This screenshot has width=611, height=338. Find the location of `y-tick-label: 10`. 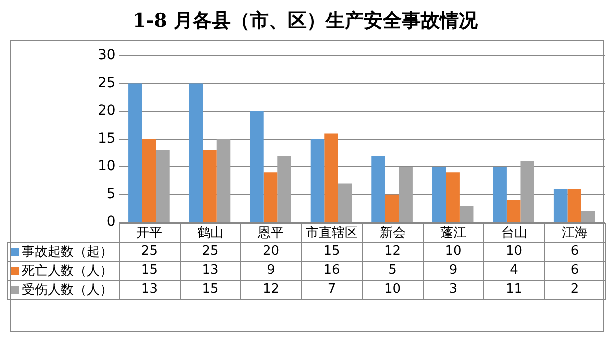

y-tick-label: 10 is located at coordinates (107, 166).